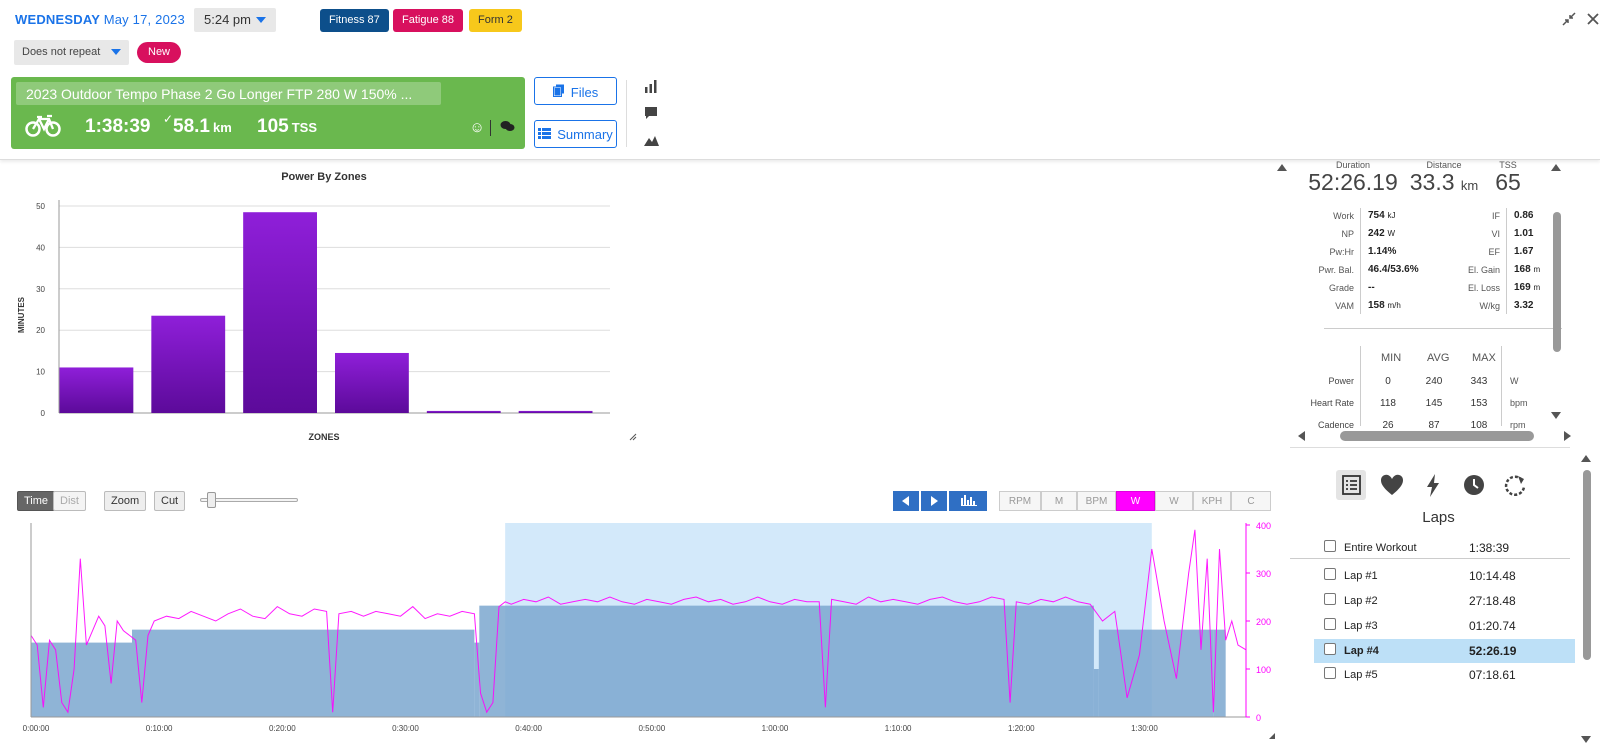  I want to click on lap-duration: 10:14.48, so click(1492, 576).